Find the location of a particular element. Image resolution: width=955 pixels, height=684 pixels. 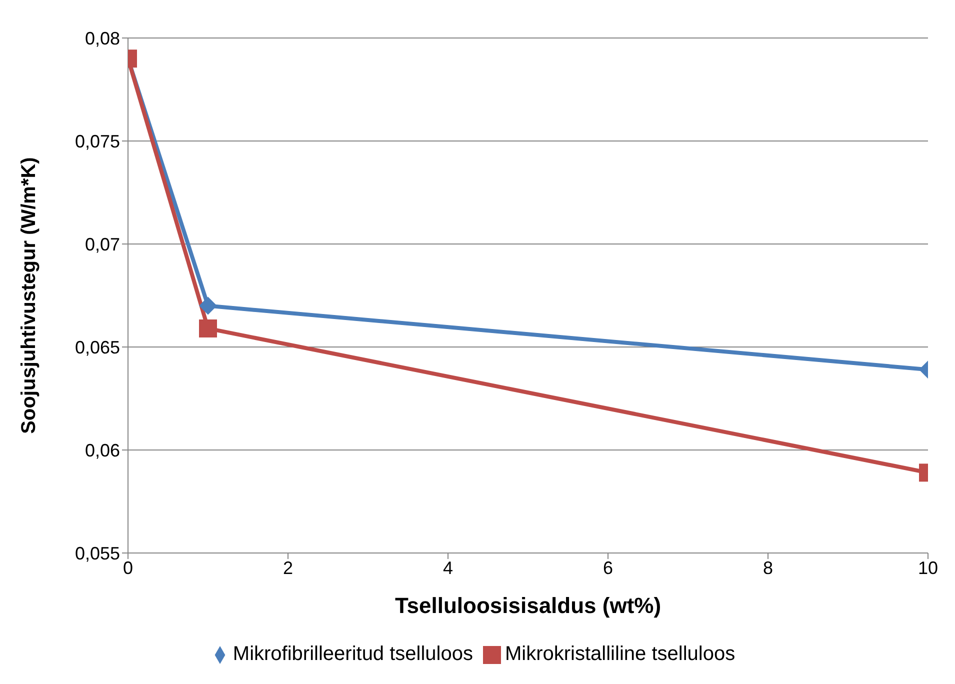

legend-label: Mikrokristalliline tselluloos is located at coordinates (620, 654).